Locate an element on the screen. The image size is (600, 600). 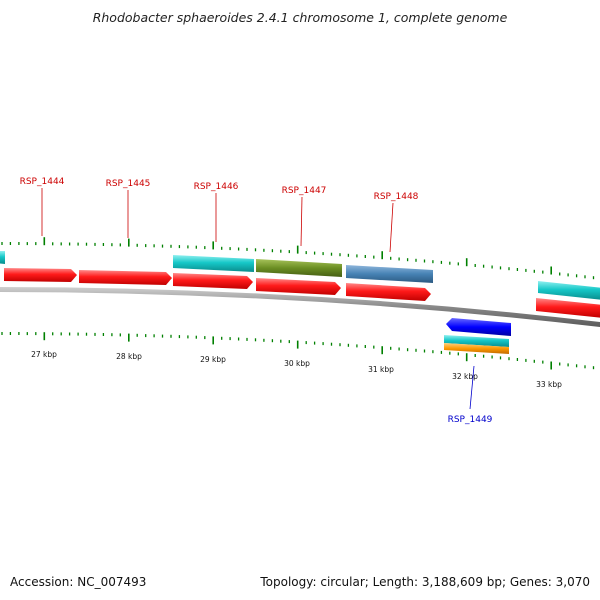
bottom-strand-features is located at coordinates (477, 336).